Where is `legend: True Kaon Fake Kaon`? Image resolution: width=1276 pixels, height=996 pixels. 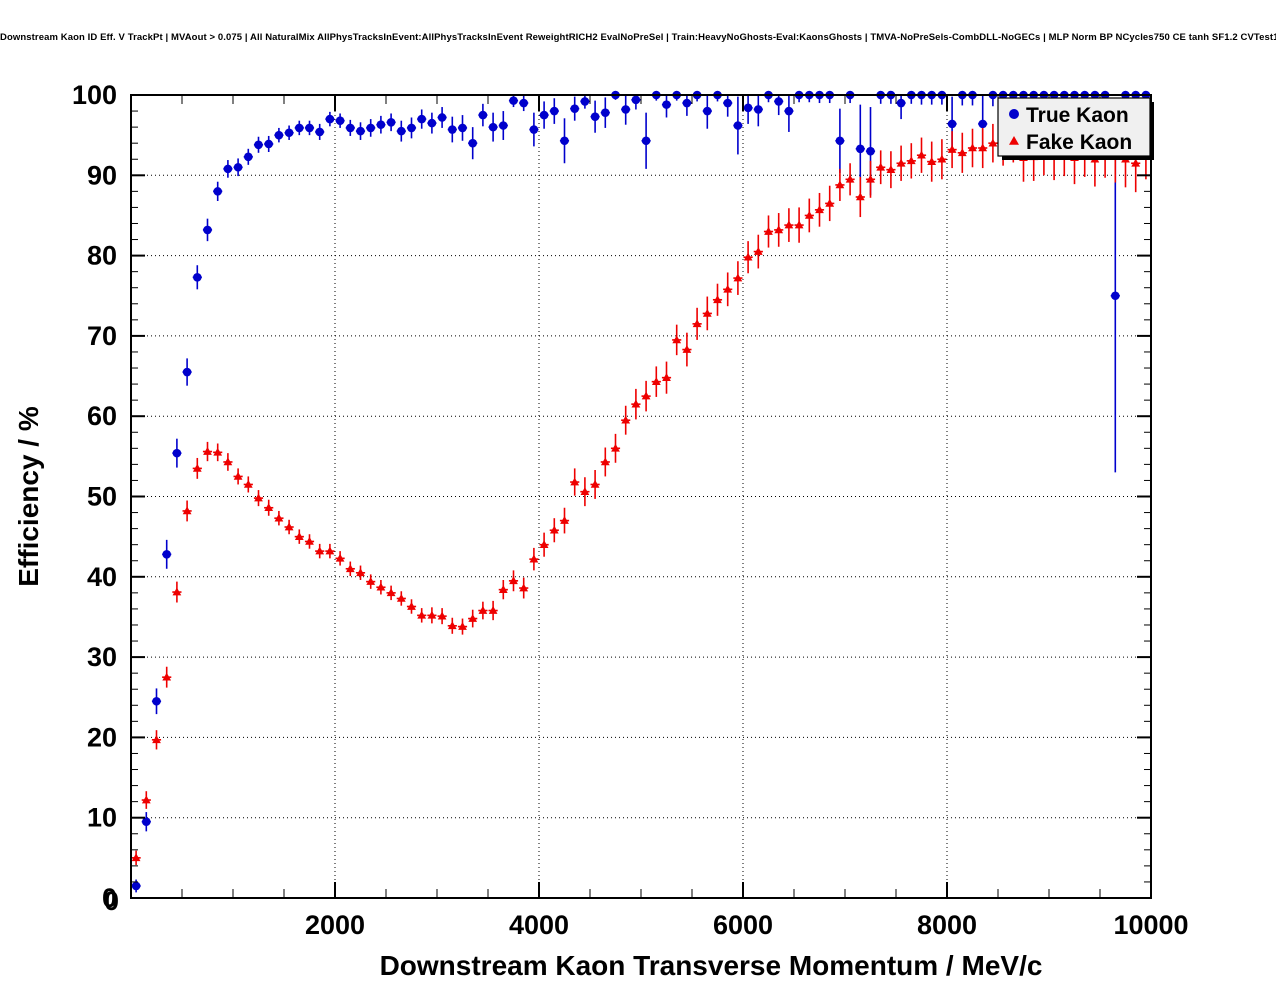
legend: True Kaon Fake Kaon is located at coordinates (1075, 128).